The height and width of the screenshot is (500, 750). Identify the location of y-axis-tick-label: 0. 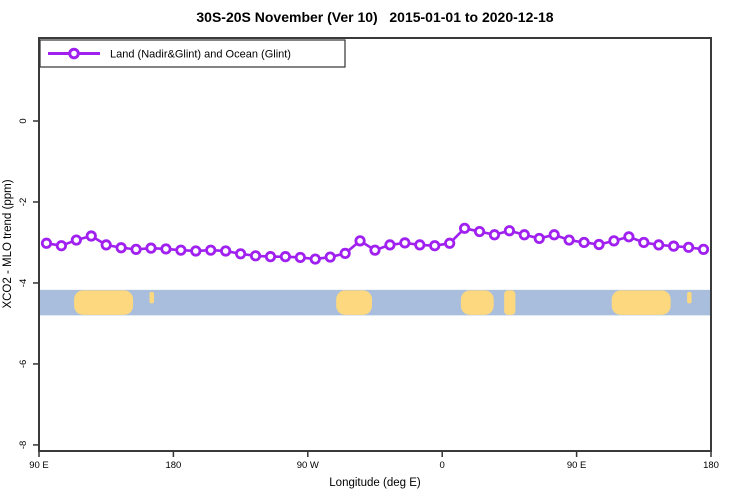
(23, 120).